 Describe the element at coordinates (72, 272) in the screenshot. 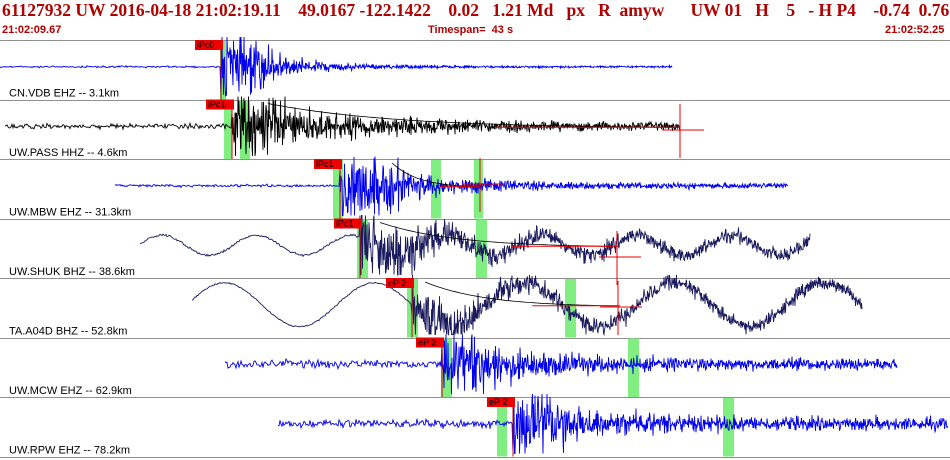

I see `station-label: UW.SHUK BHZ -- 38.6km` at that location.